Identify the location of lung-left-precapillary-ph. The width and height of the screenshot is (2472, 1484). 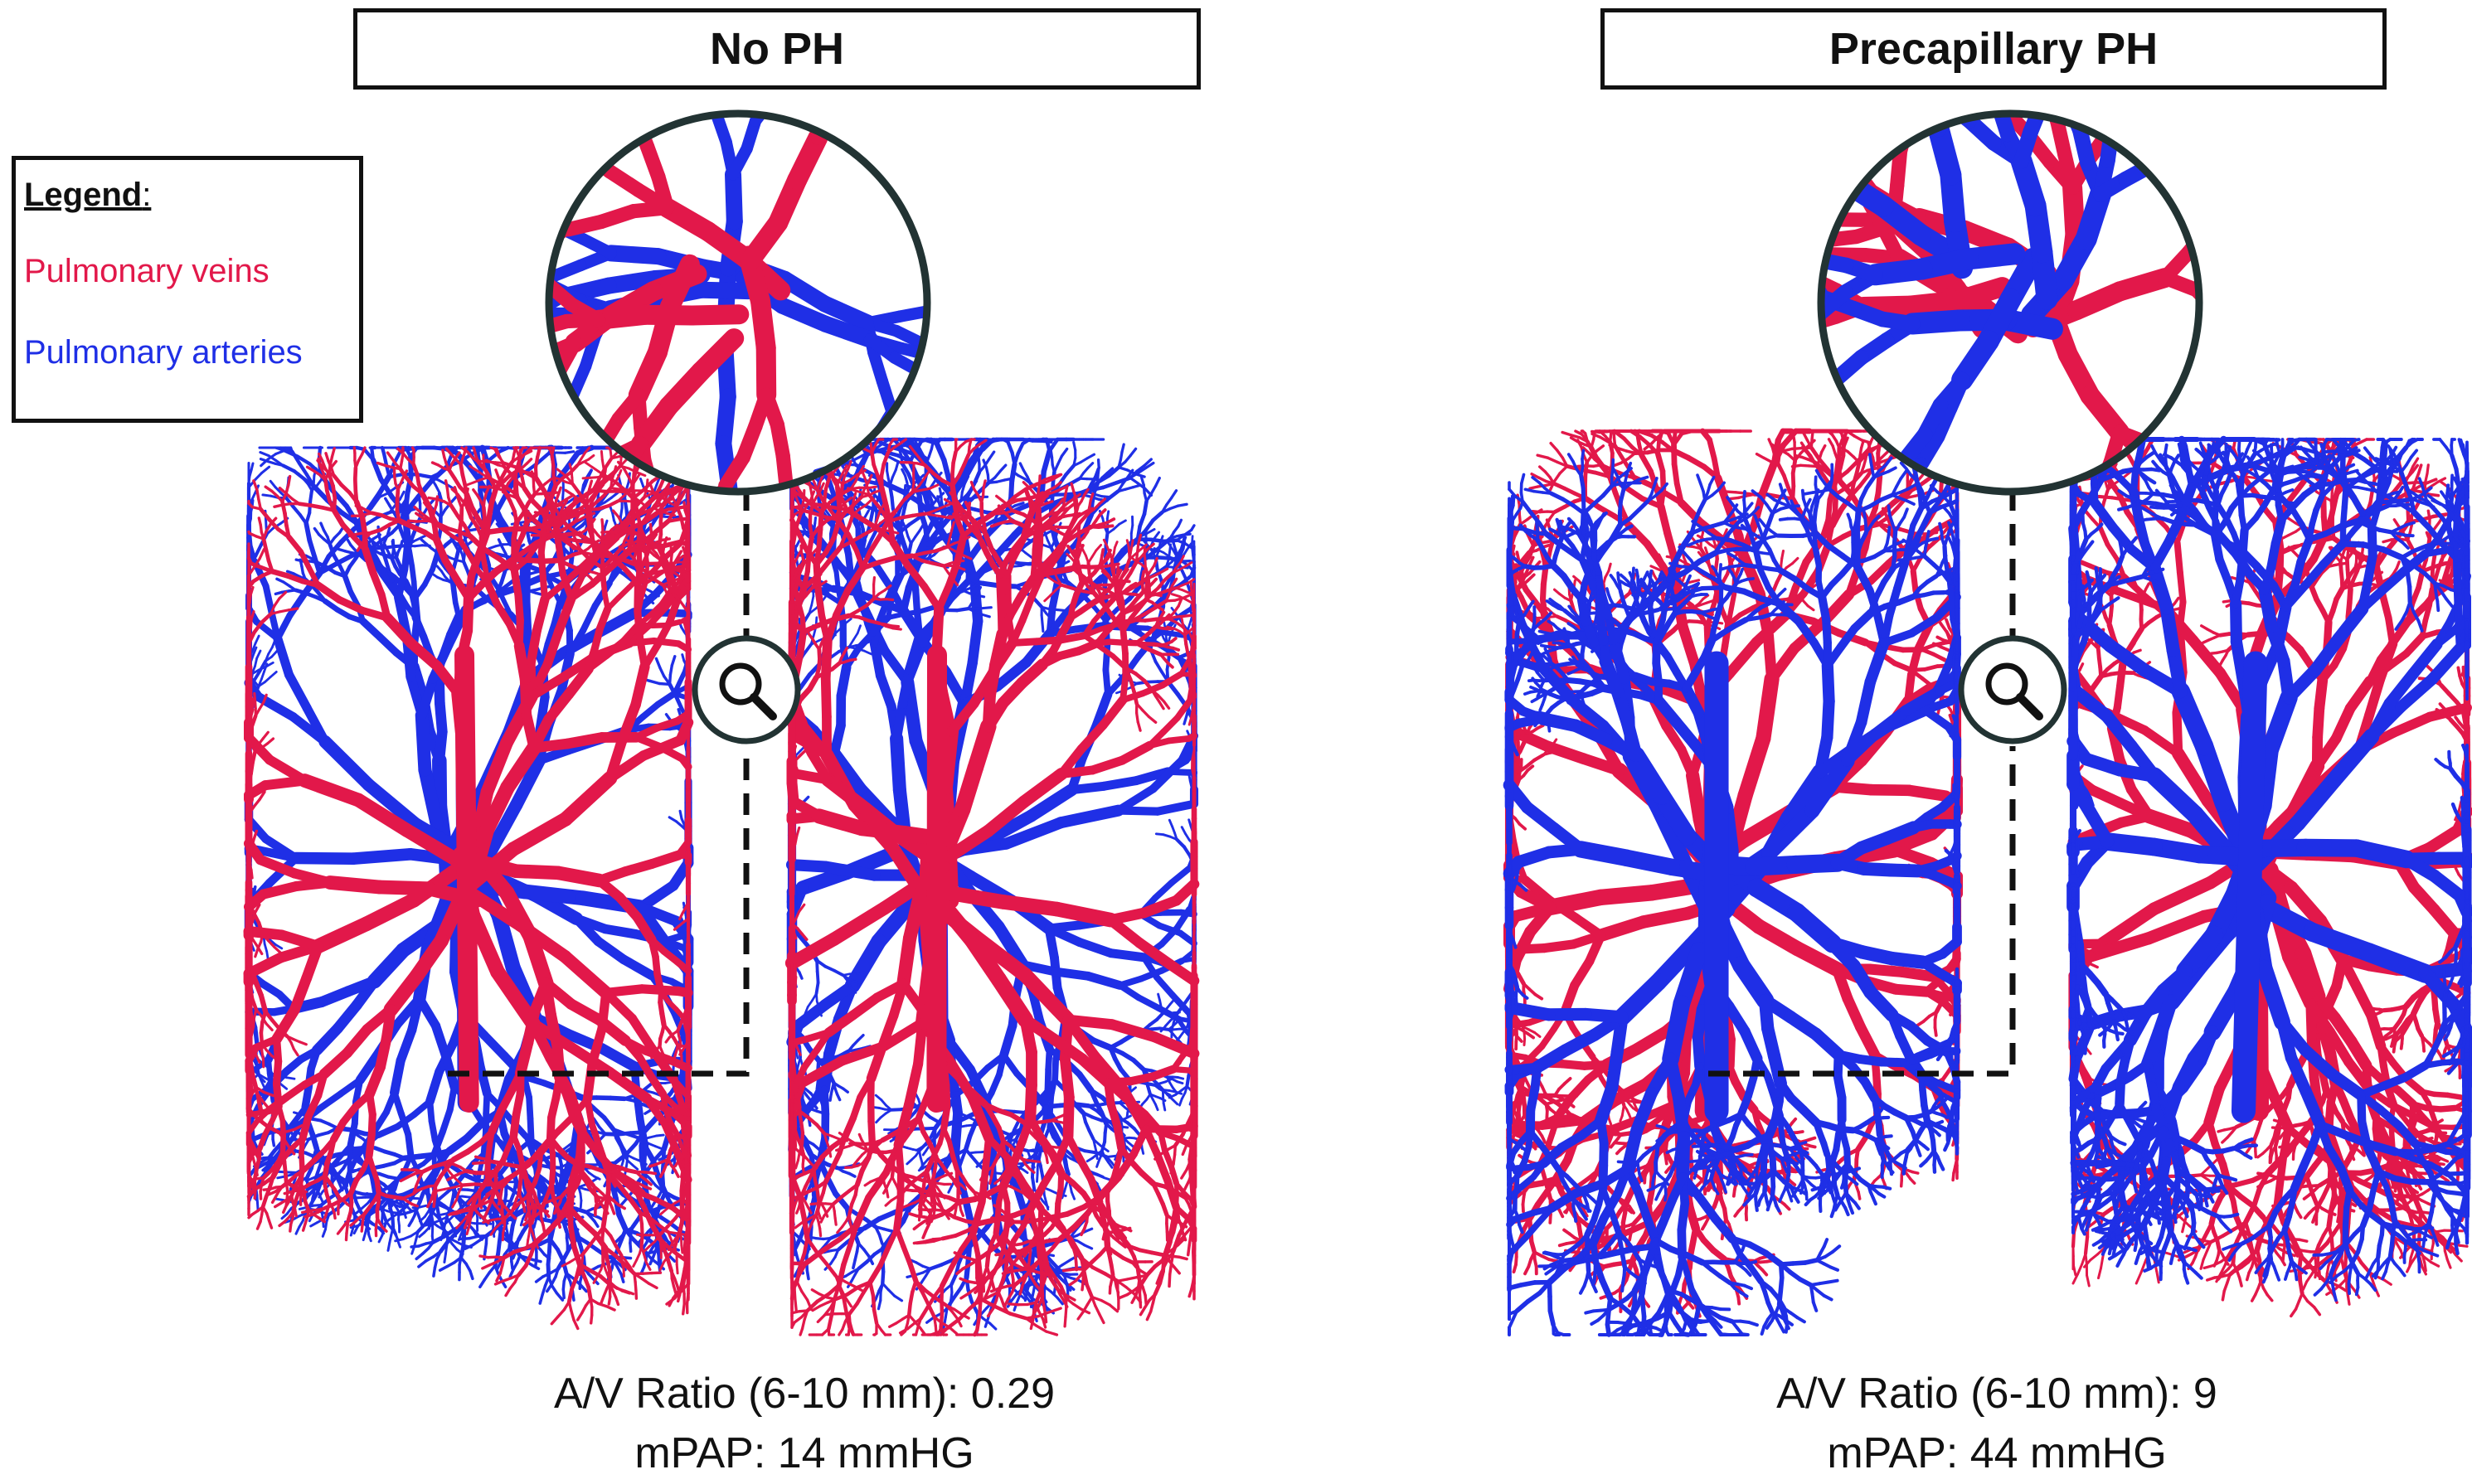
(1733, 883).